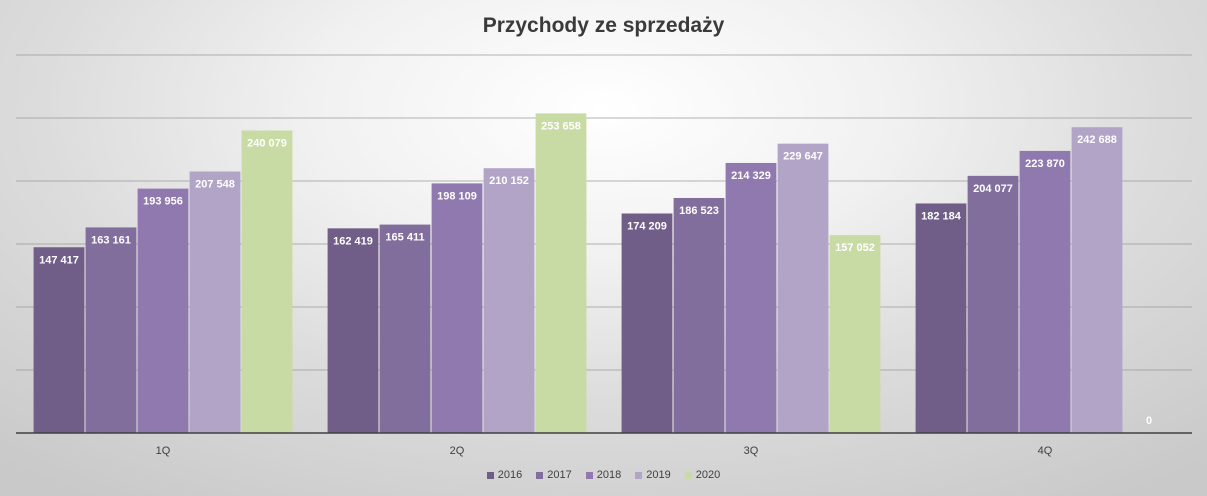 The width and height of the screenshot is (1207, 496). I want to click on x-tick-label: 1Q, so click(163, 451).